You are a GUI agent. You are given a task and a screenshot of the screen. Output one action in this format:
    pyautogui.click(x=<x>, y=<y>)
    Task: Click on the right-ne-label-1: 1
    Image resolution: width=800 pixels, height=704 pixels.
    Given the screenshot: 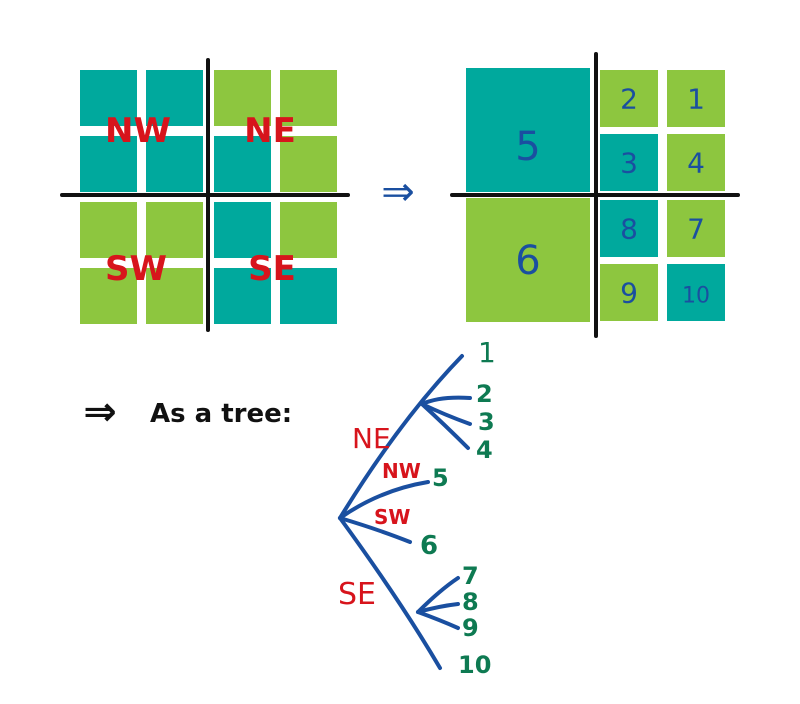 What is the action you would take?
    pyautogui.click(x=696, y=99)
    